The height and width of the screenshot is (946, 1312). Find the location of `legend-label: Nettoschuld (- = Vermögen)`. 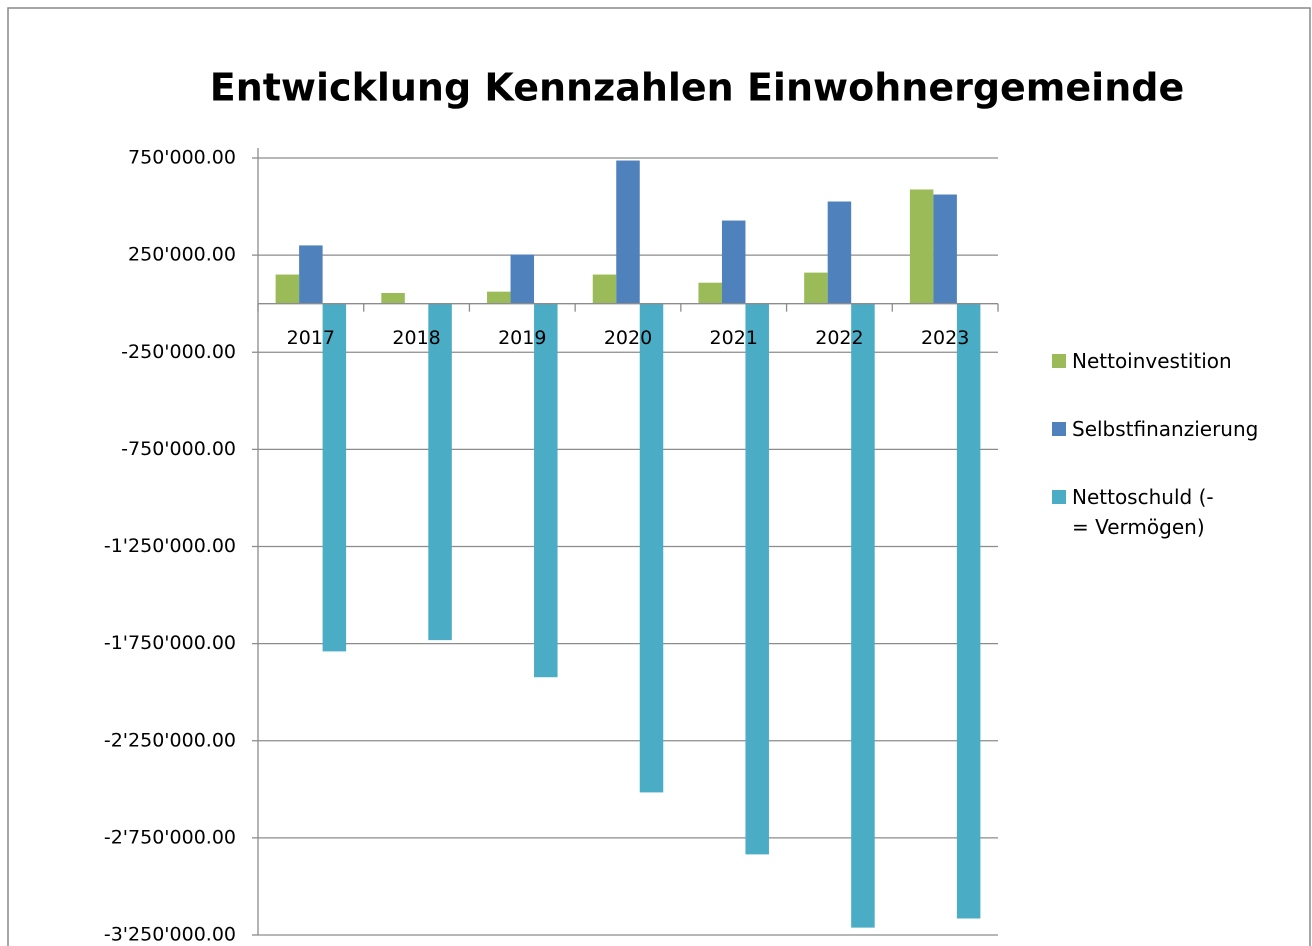

legend-label: Nettoschuld (- = Vermögen) is located at coordinates (1143, 512).